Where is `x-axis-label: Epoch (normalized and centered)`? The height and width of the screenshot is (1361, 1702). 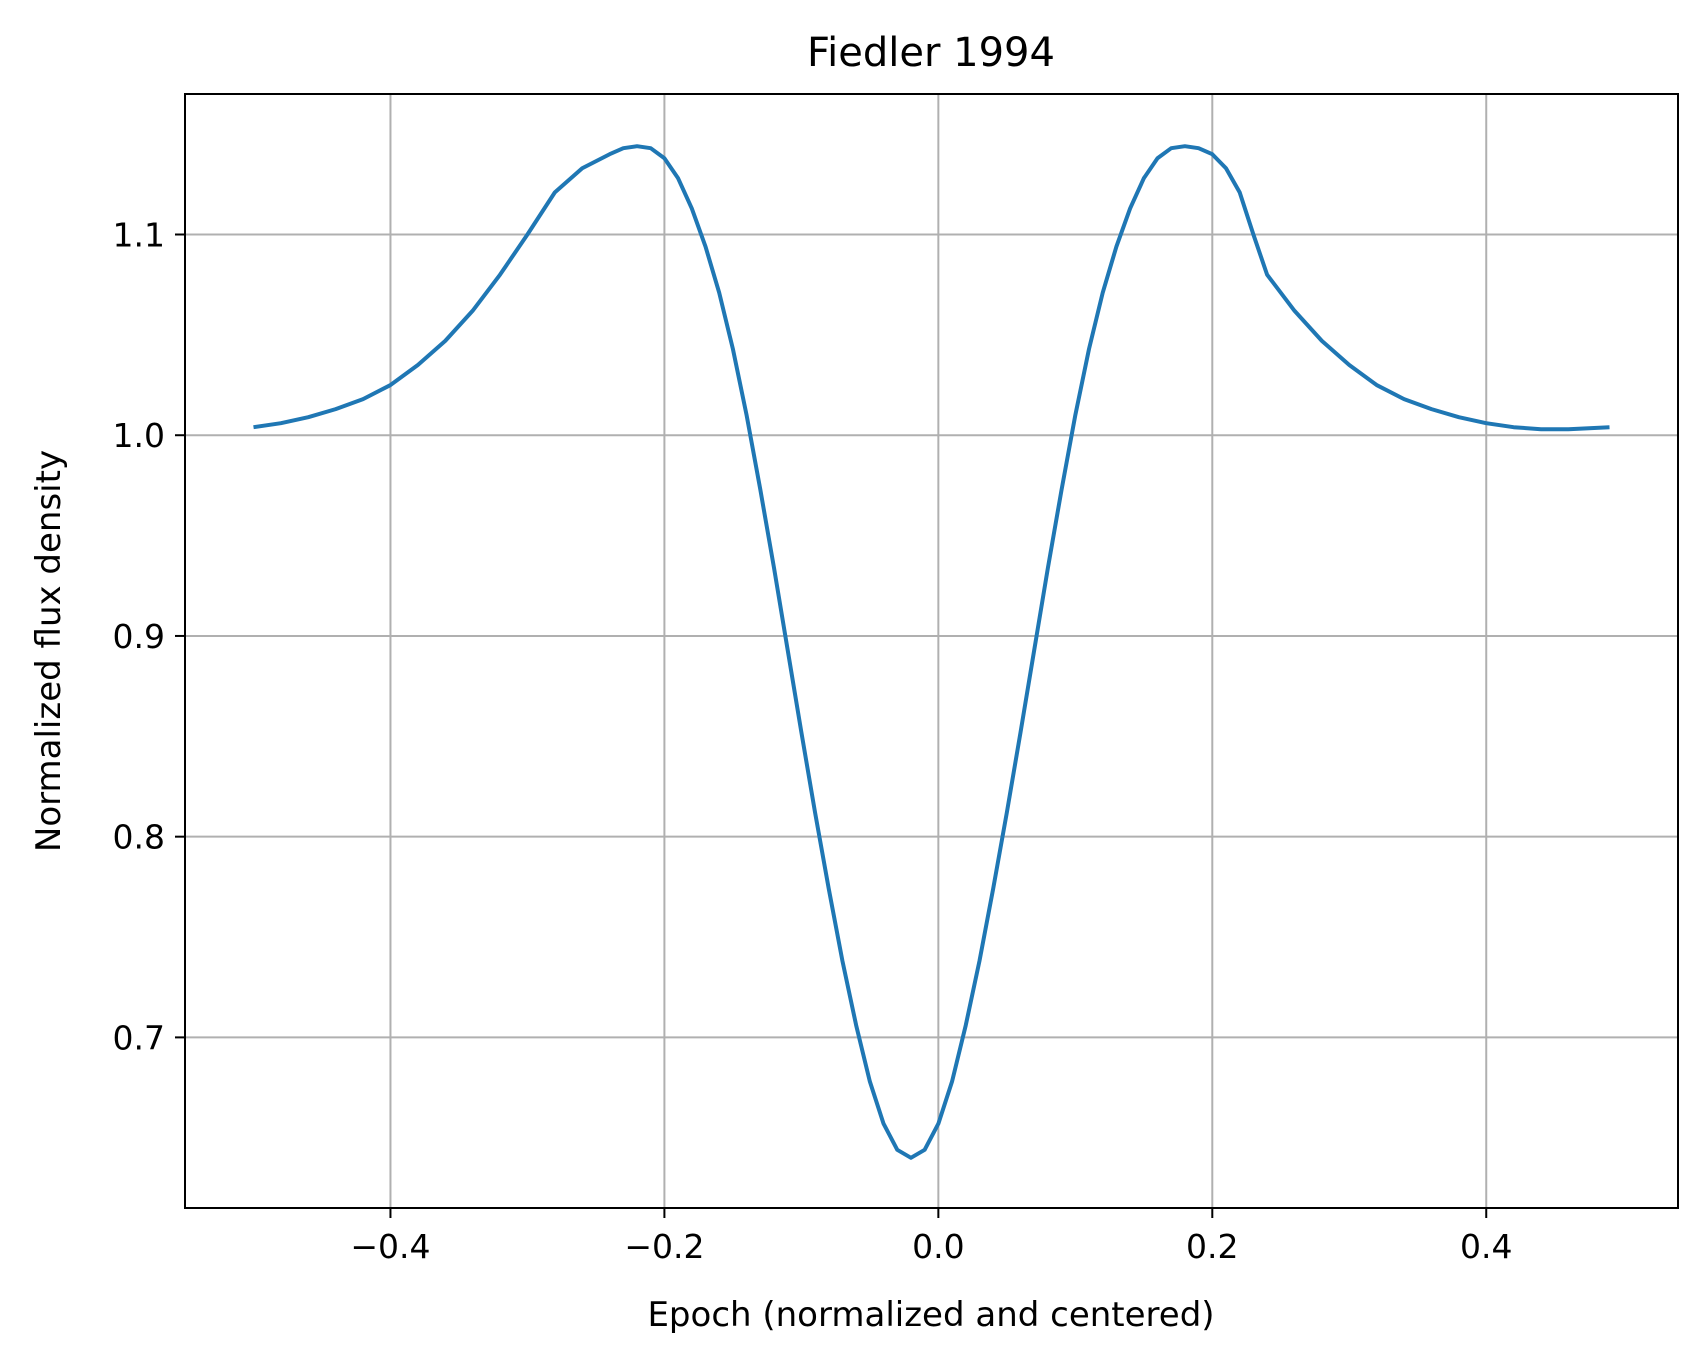
x-axis-label: Epoch (normalized and centered) is located at coordinates (930, 1315).